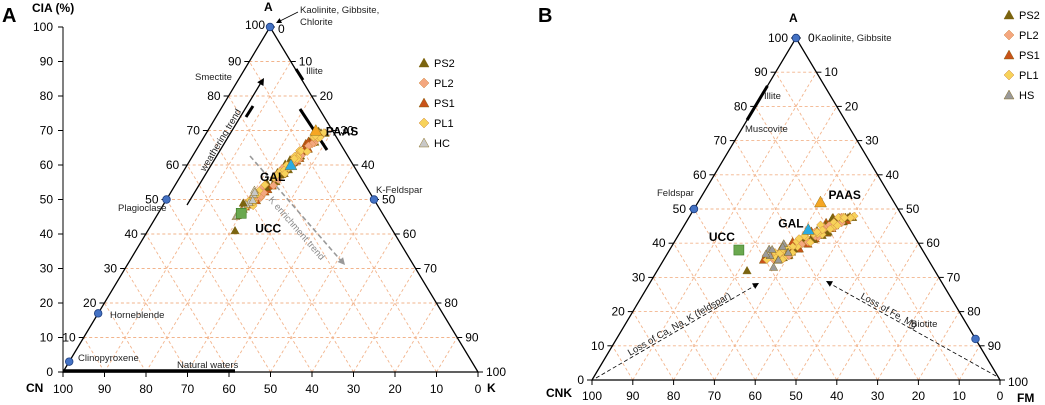  What do you see at coordinates (995, 346) in the screenshot?
I see `edge-right-tick-label: 90` at bounding box center [995, 346].